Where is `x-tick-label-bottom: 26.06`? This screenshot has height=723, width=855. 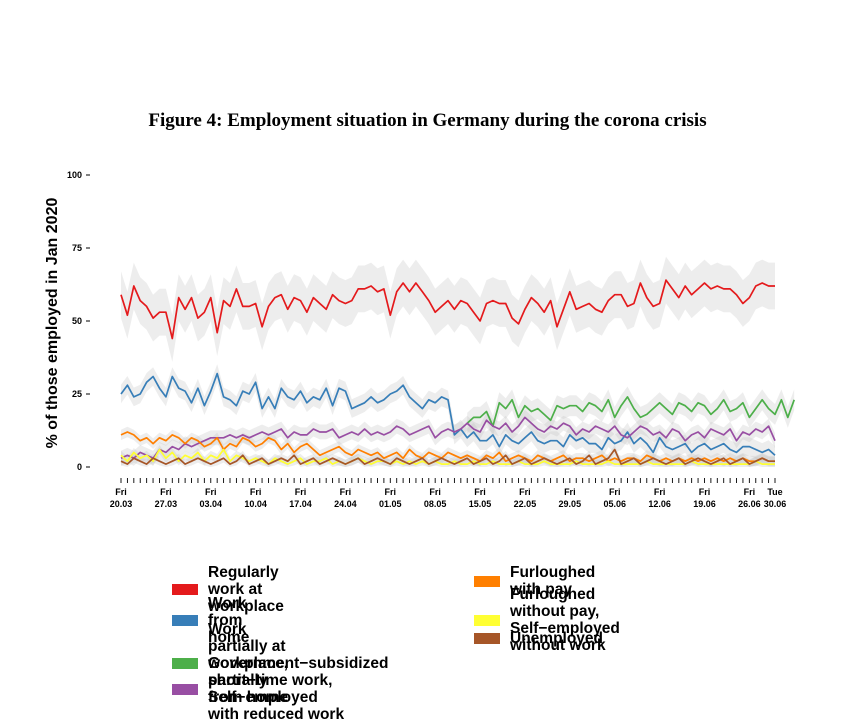 x-tick-label-bottom: 26.06 is located at coordinates (749, 504).